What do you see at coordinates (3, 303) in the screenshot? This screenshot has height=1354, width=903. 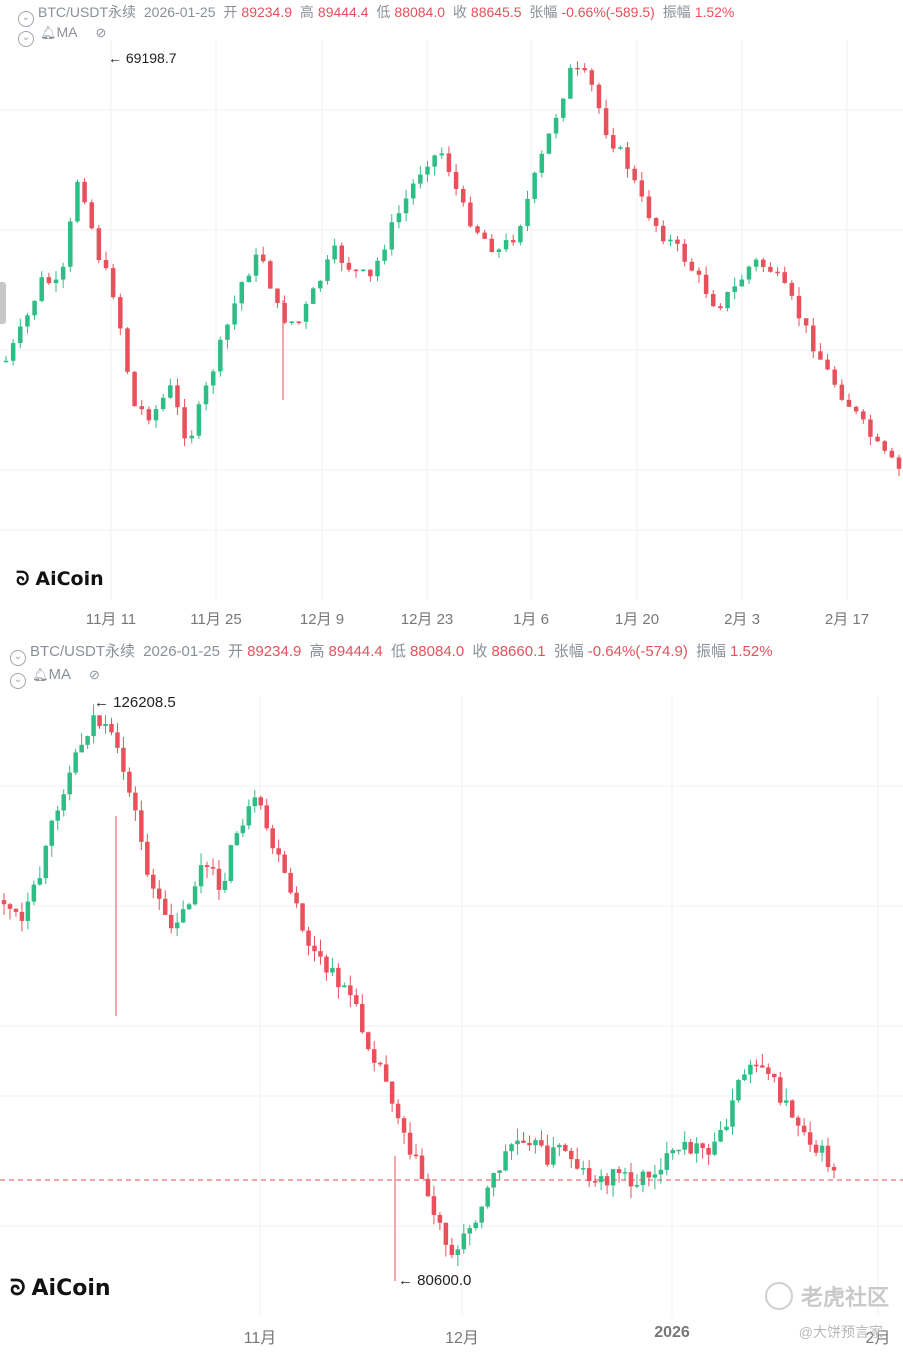 I see `side-drawer-handle` at bounding box center [3, 303].